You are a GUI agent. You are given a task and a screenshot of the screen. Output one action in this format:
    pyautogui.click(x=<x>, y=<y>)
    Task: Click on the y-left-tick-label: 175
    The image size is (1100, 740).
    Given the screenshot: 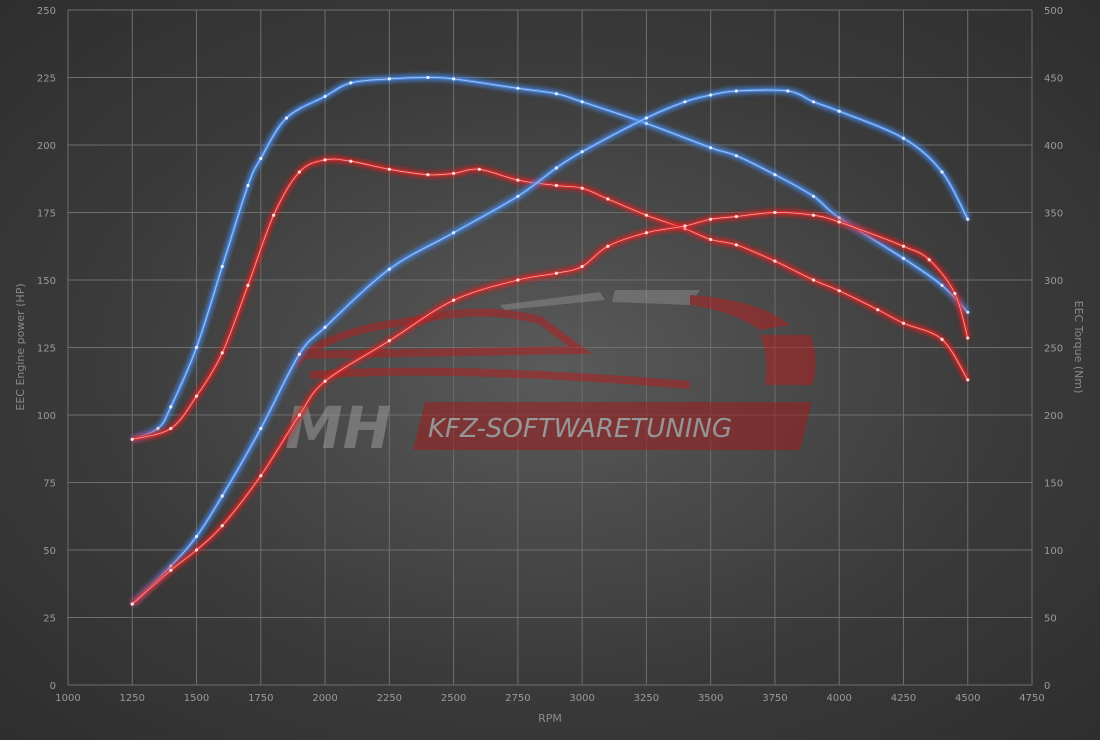 What is the action you would take?
    pyautogui.click(x=46, y=214)
    